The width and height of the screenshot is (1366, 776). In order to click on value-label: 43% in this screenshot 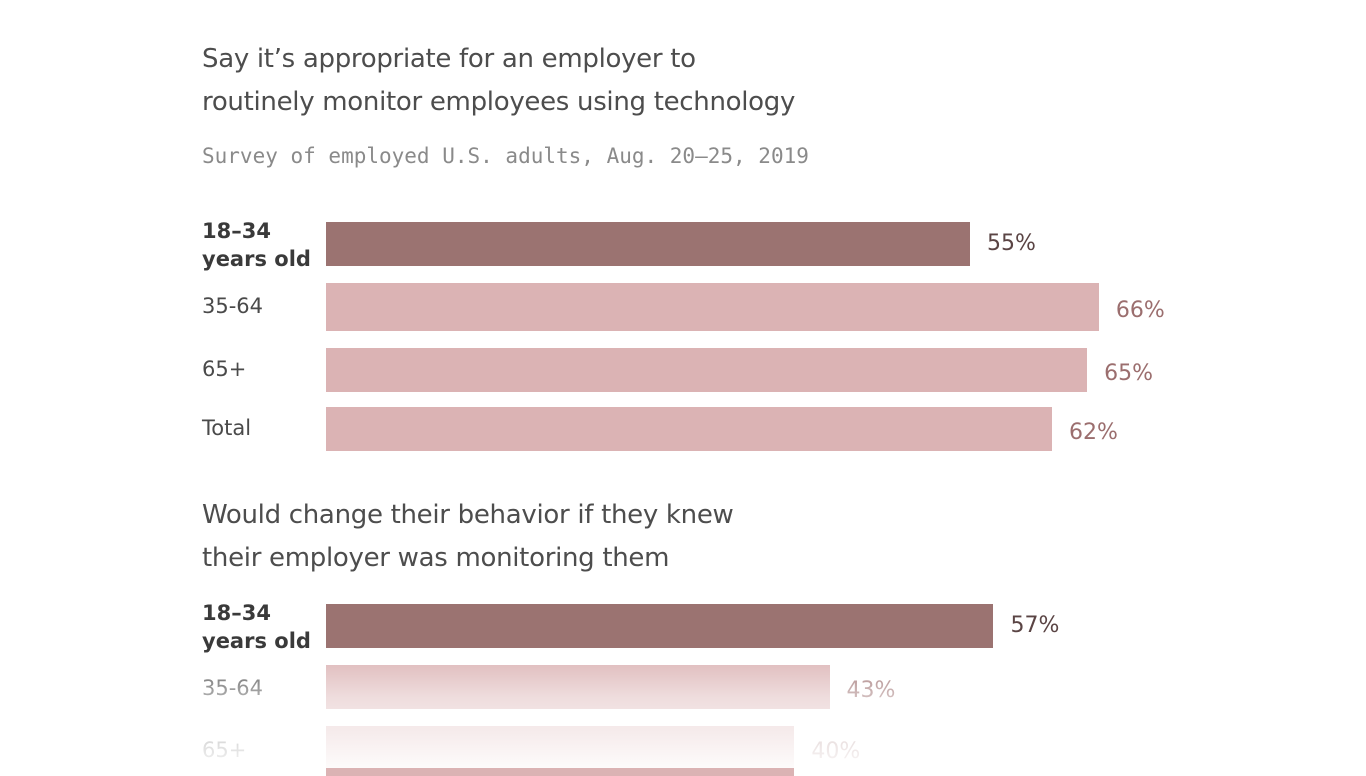, I will do `click(871, 690)`.